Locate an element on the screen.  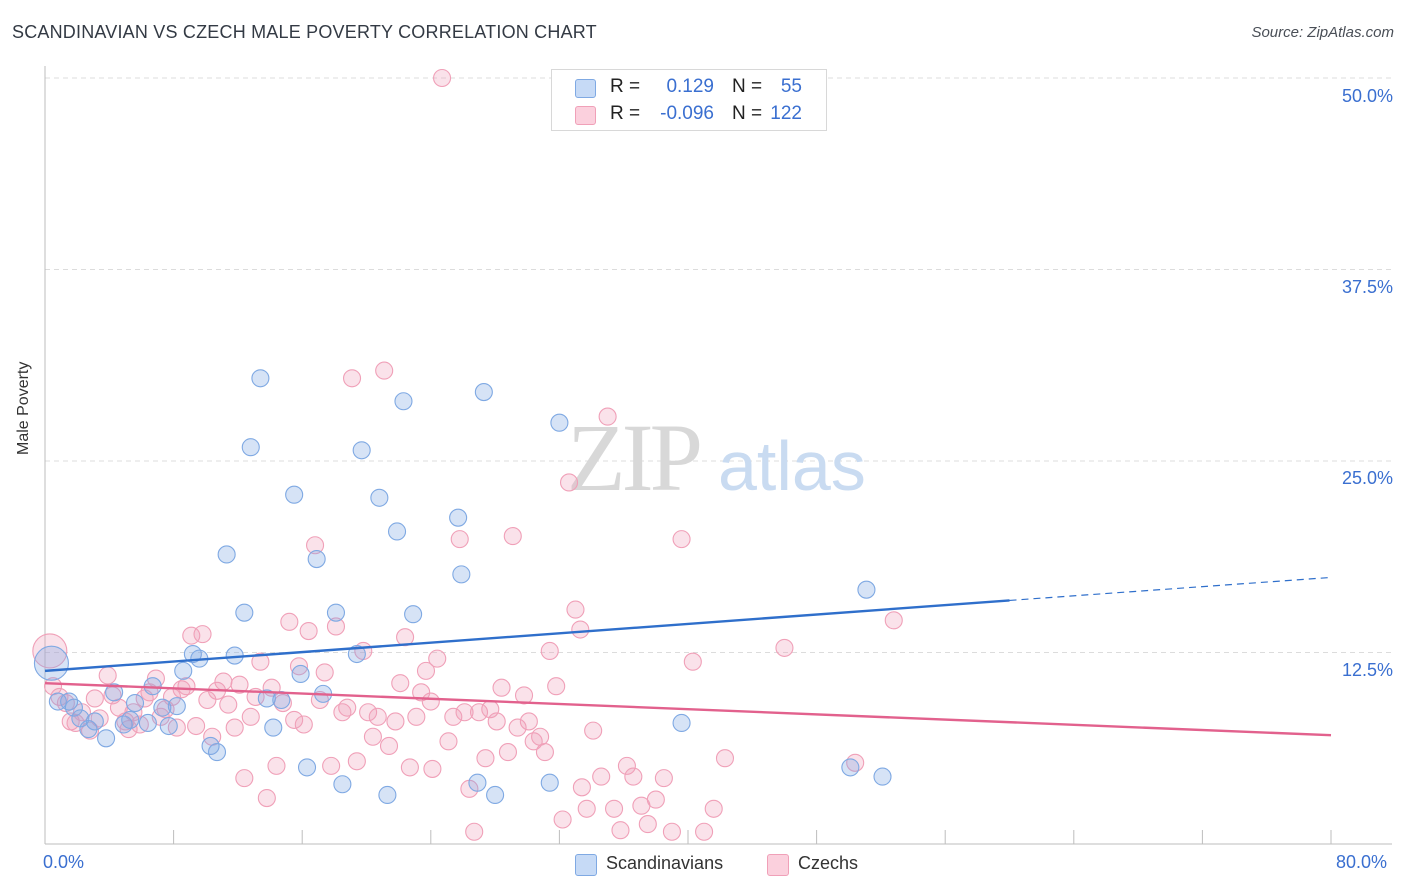
stats-row-scandinavians: R = 0.129 N = 55 is located at coordinates (689, 87).